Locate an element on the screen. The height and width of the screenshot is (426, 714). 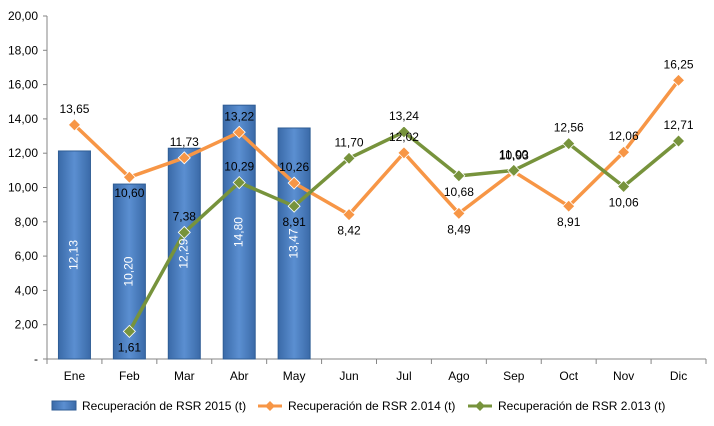
x-tick-label: Mar is located at coordinates (184, 376).